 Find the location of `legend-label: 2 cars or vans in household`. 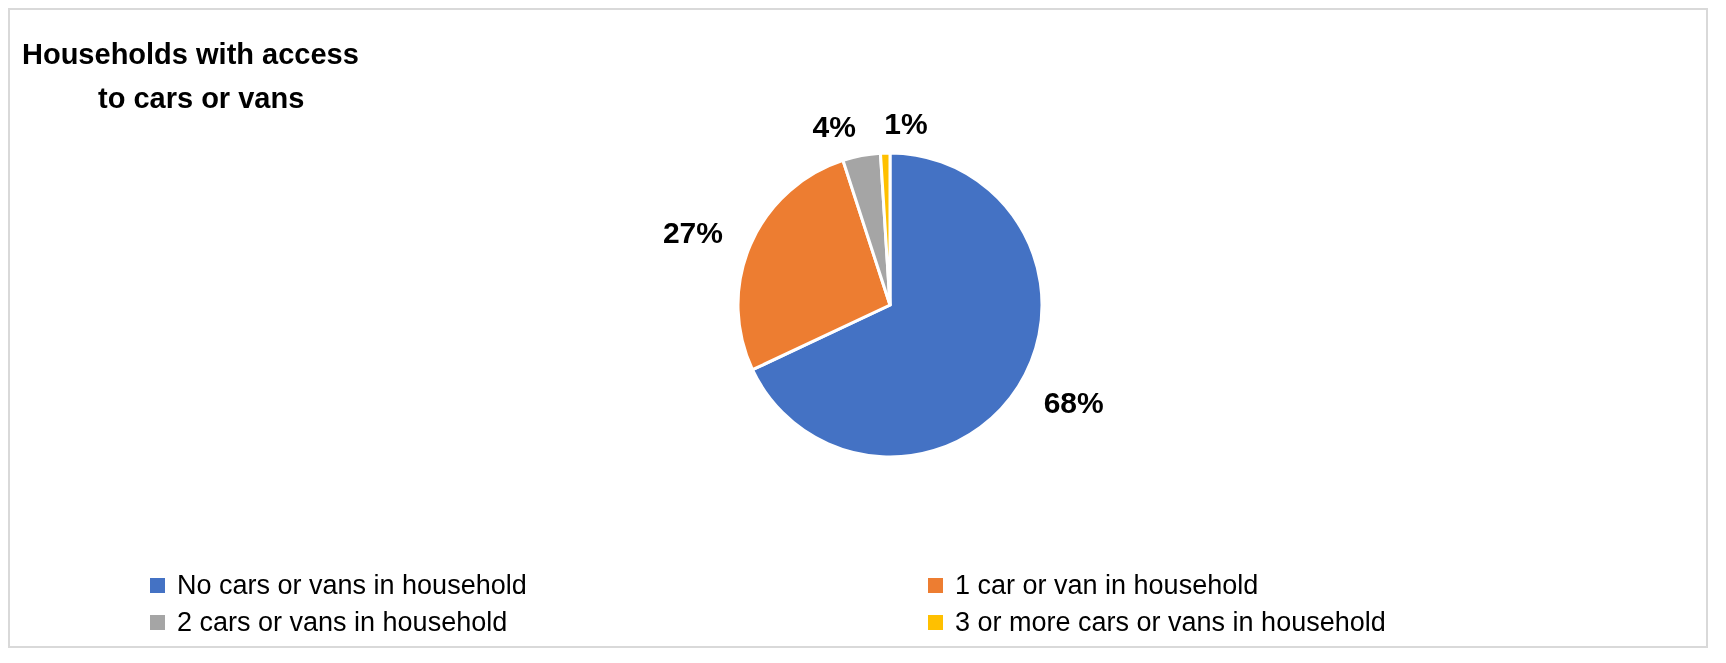

legend-label: 2 cars or vans in household is located at coordinates (342, 622).